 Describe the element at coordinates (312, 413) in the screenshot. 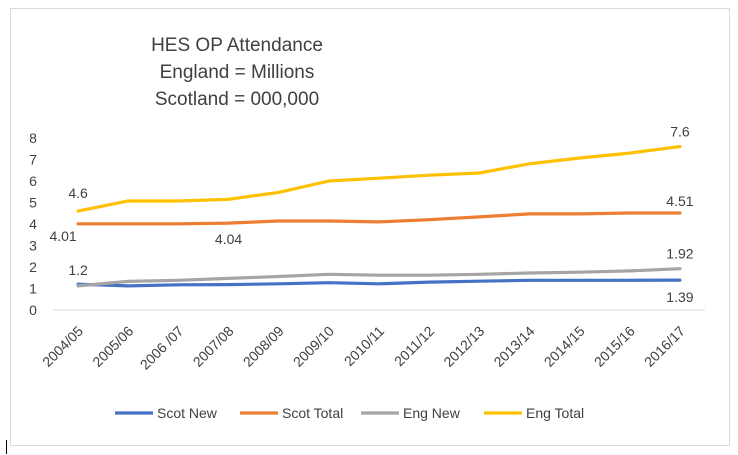

I see `legend-label: Scot Total` at that location.